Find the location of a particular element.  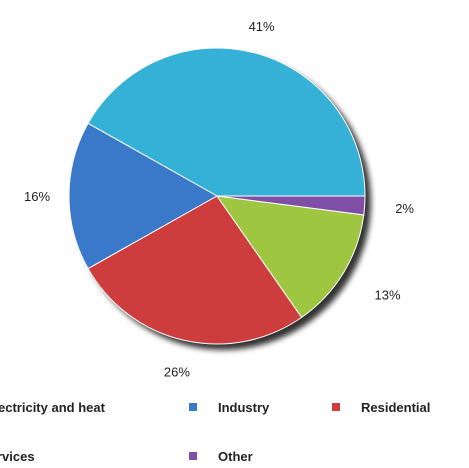

slice-value-label: 41% is located at coordinates (262, 26).